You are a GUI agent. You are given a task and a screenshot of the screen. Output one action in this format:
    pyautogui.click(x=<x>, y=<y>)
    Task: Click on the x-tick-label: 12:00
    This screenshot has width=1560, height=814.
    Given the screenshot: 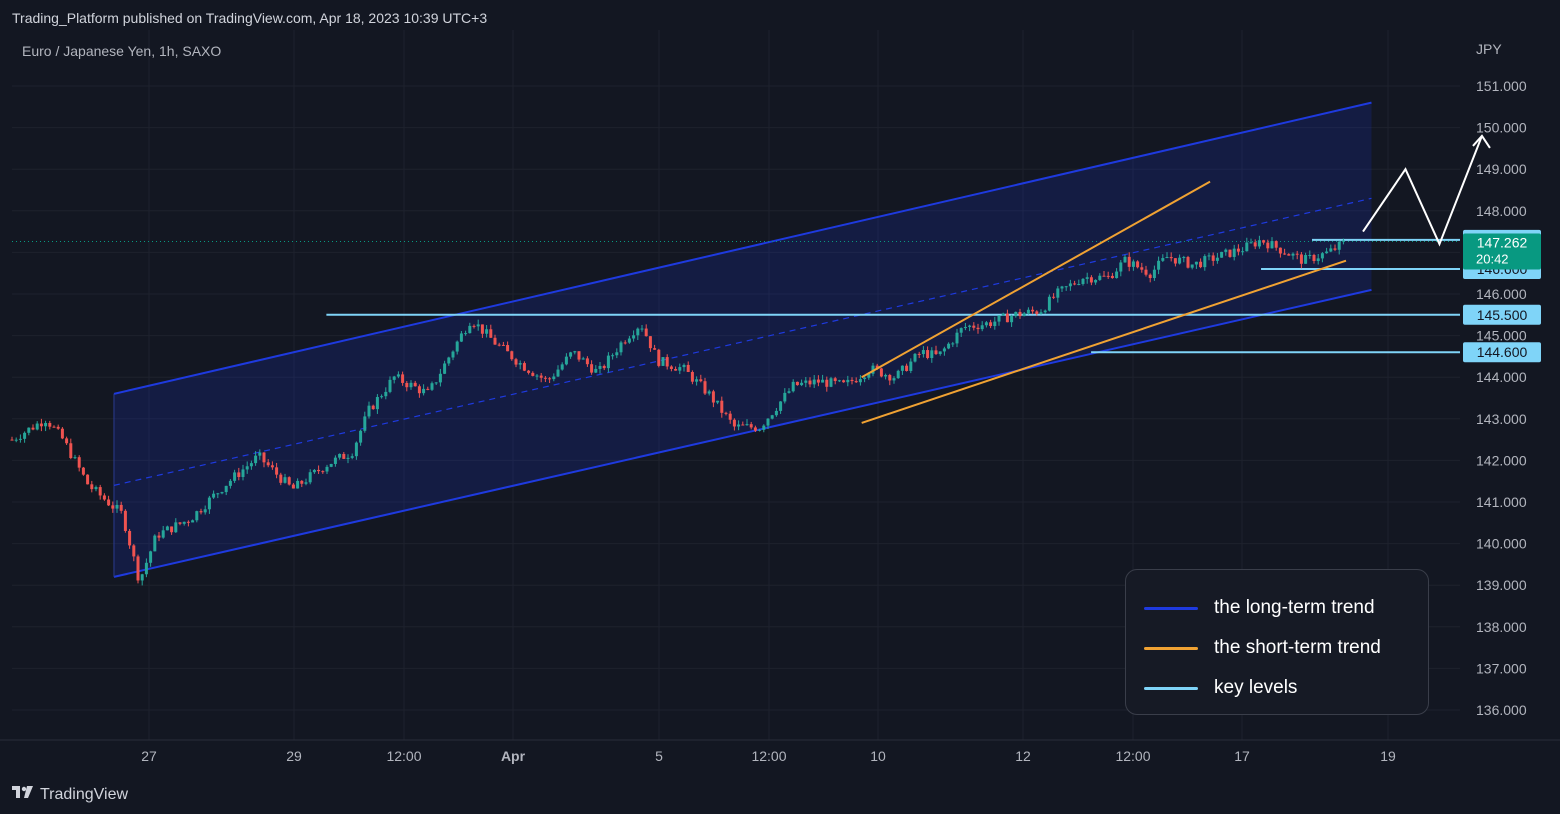 What is the action you would take?
    pyautogui.click(x=1132, y=756)
    